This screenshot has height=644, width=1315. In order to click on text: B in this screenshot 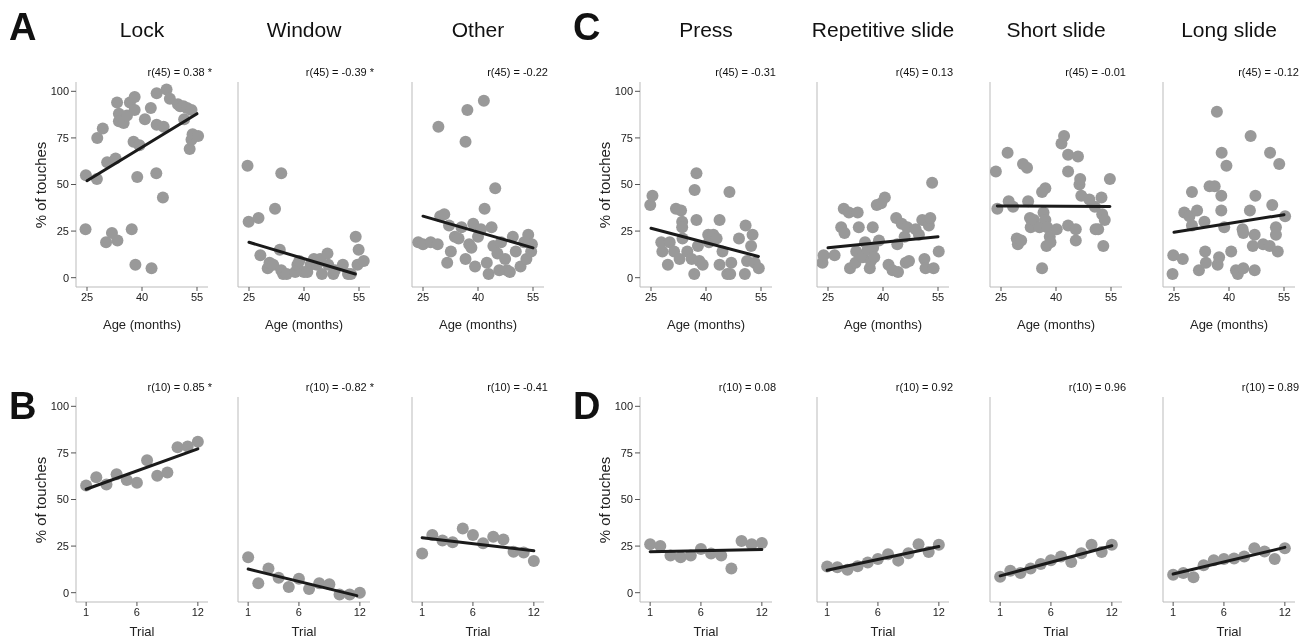, I will do `click(23, 406)`.